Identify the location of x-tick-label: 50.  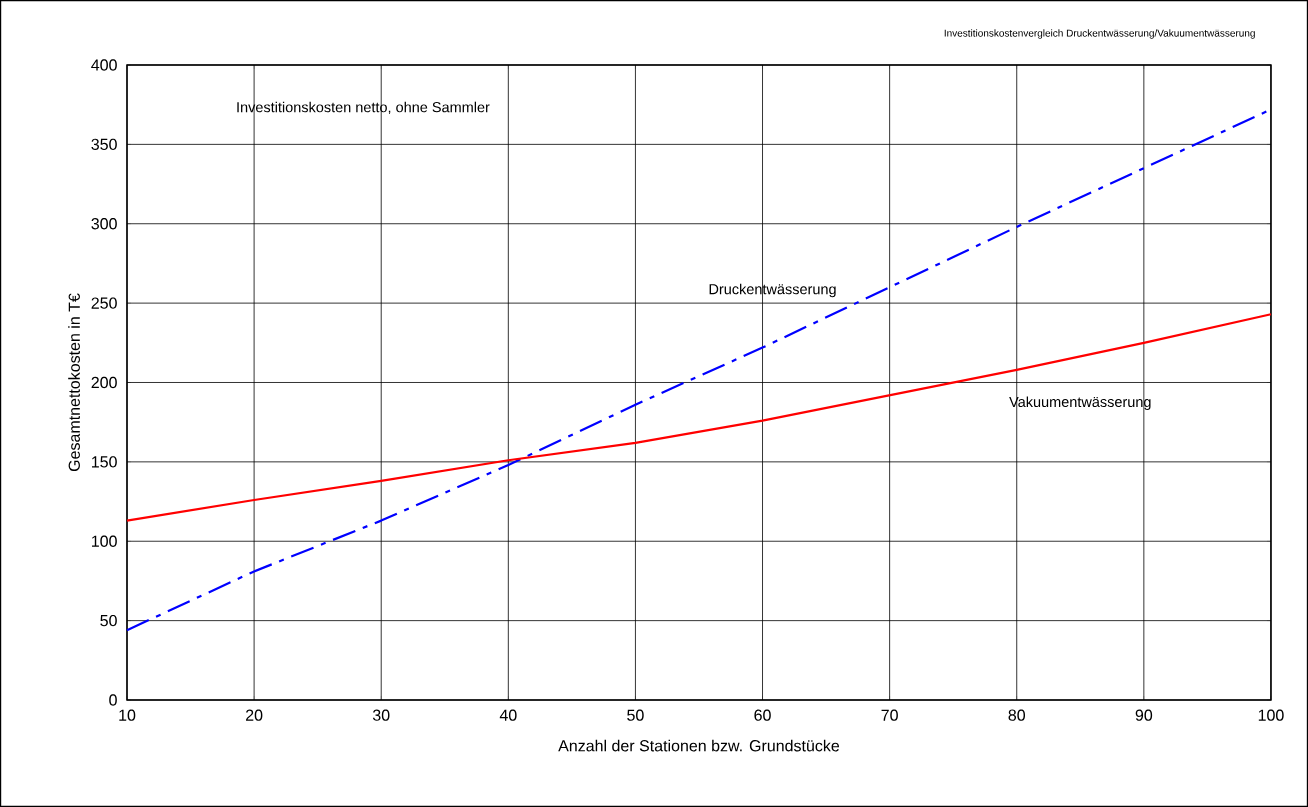
(635, 715).